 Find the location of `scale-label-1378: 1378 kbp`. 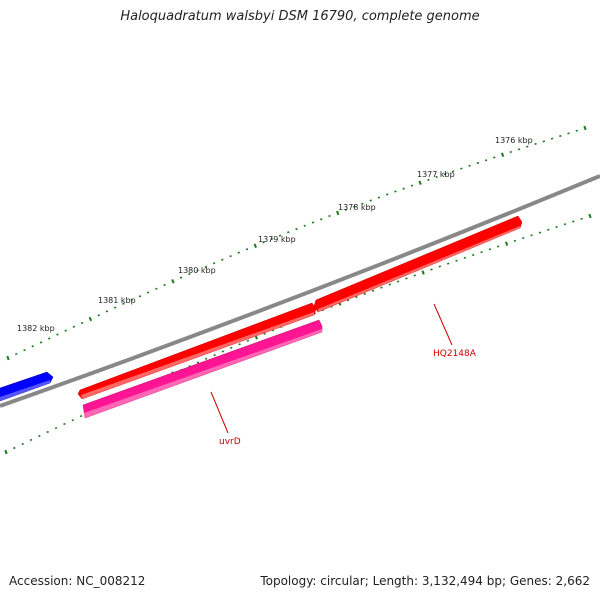

scale-label-1378: 1378 kbp is located at coordinates (357, 207).